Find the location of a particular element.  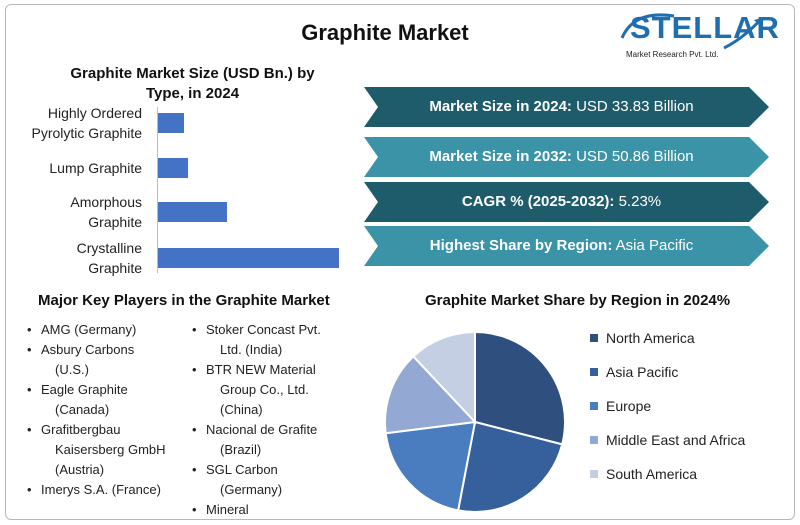

pie-chart is located at coordinates (475, 421).